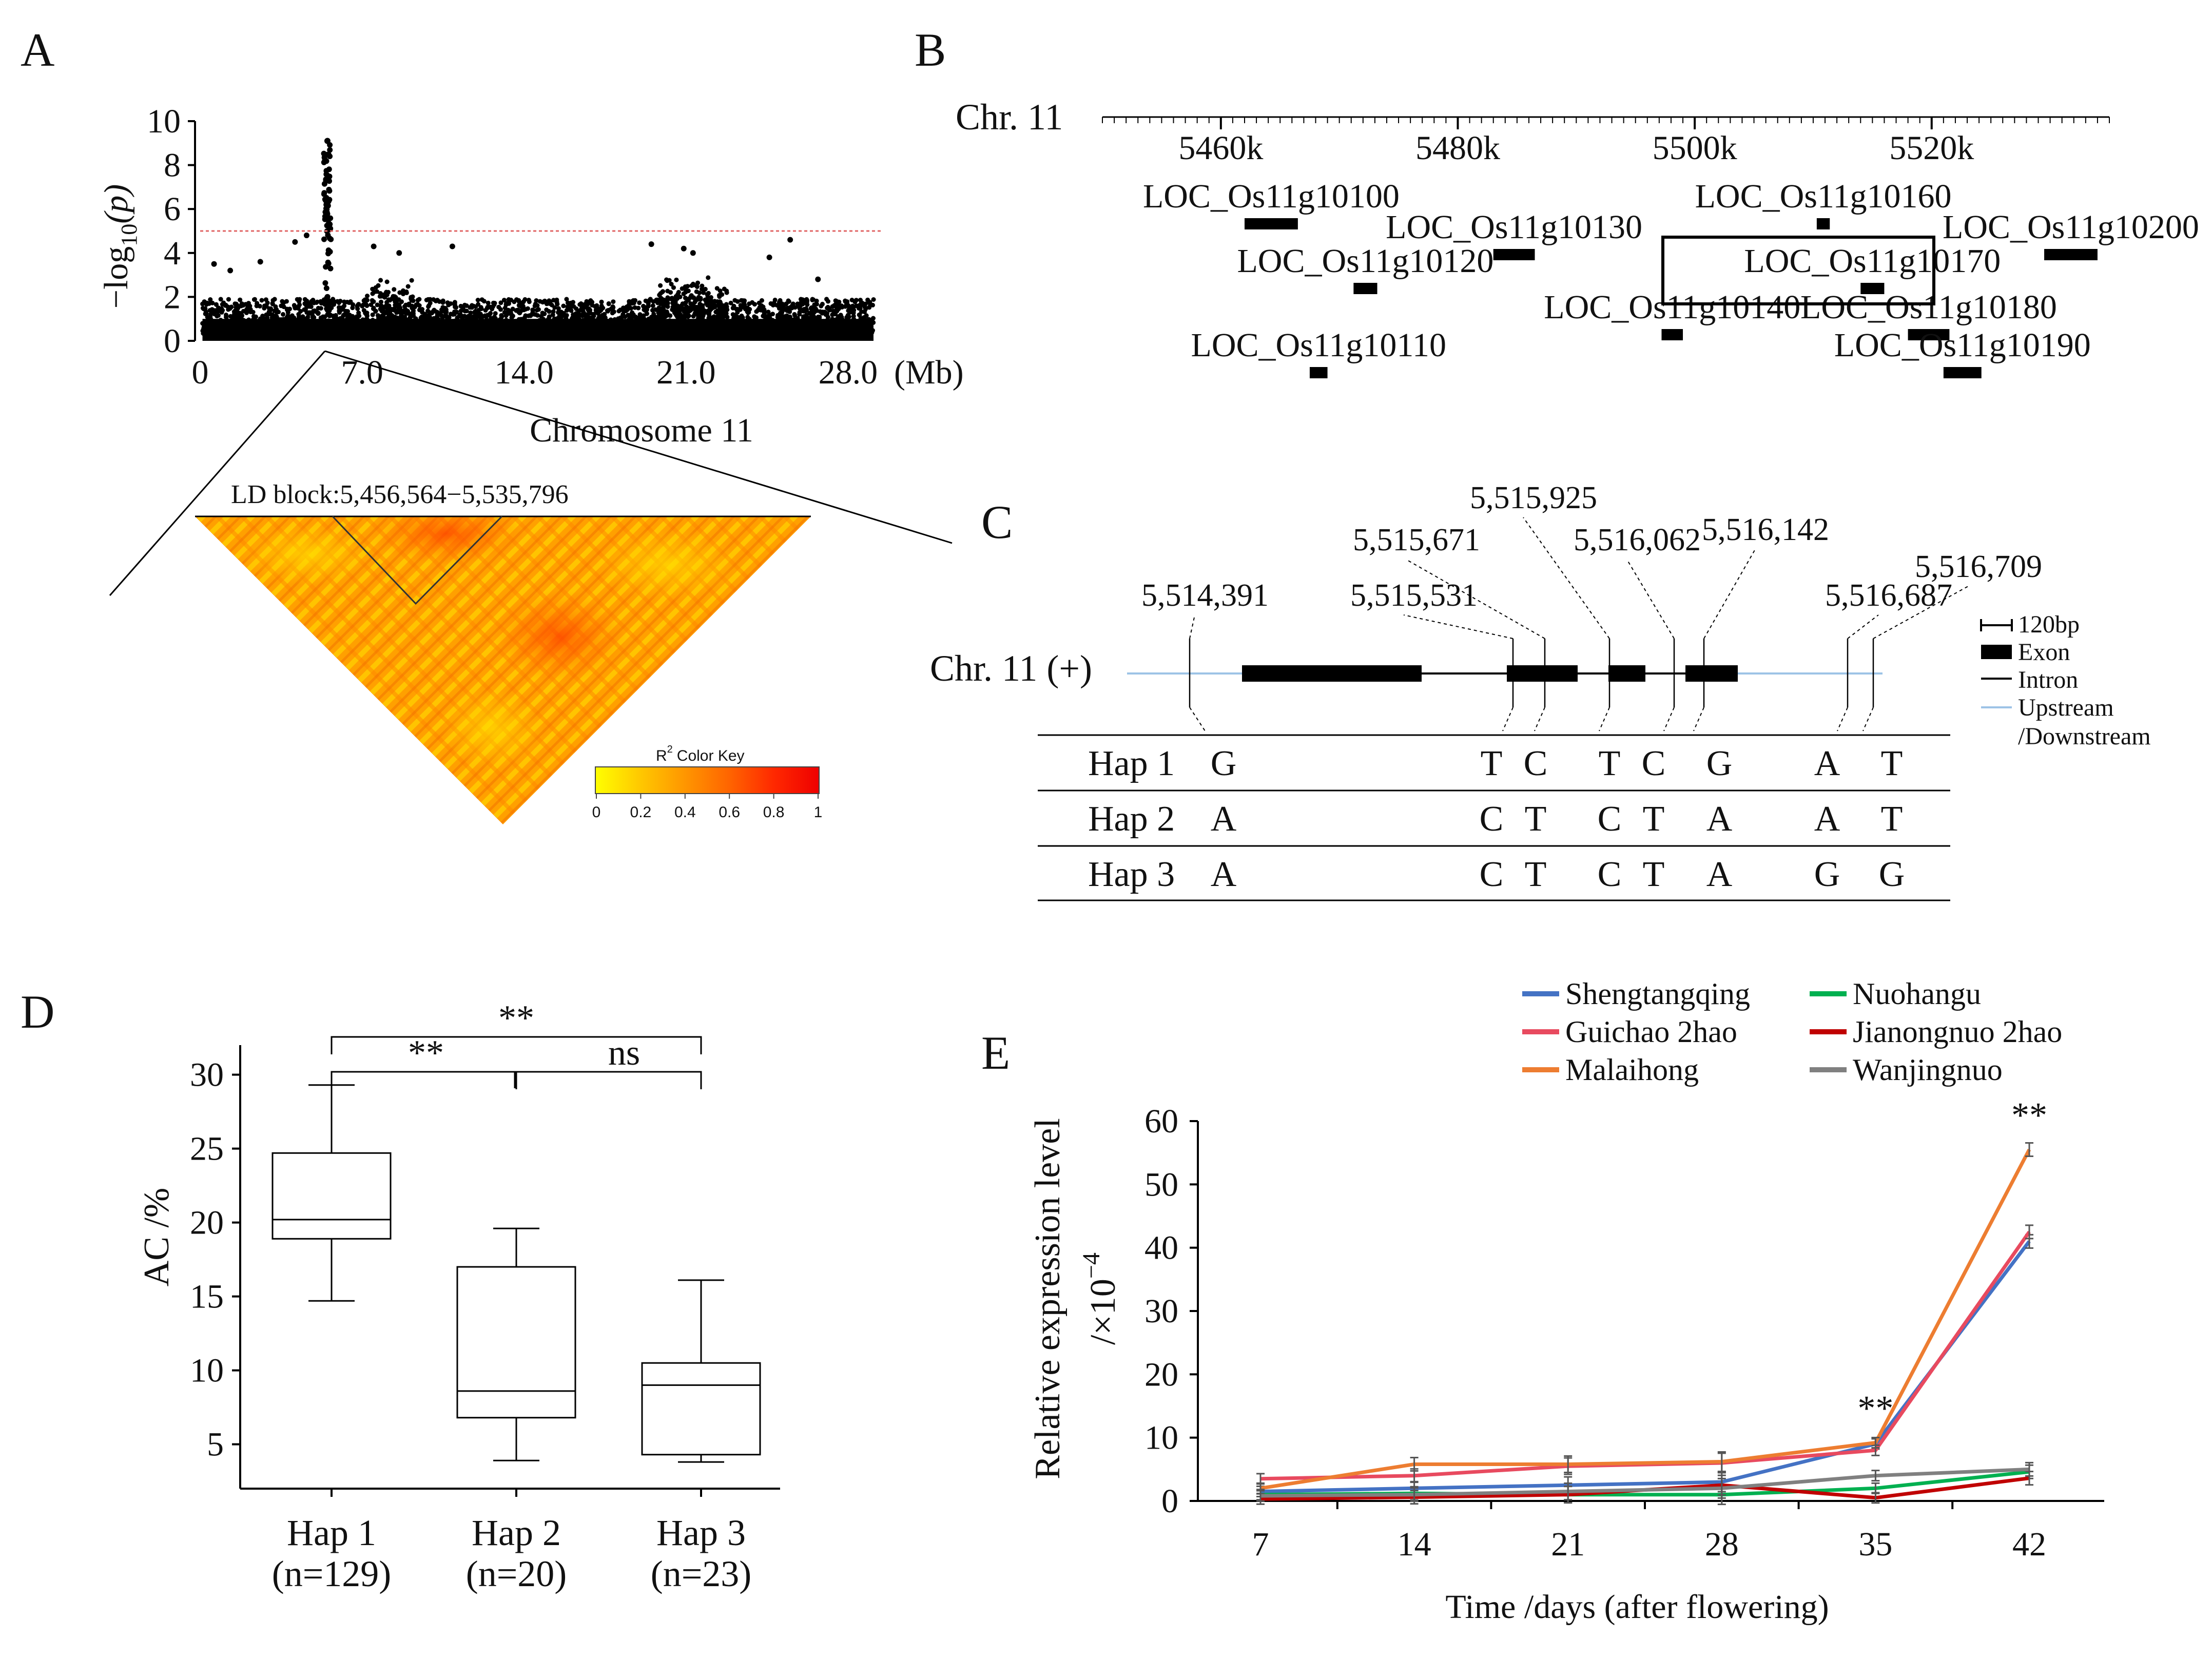 This screenshot has width=2212, height=1657. What do you see at coordinates (1161, 1374) in the screenshot?
I see `line-y-tick-label: 20` at bounding box center [1161, 1374].